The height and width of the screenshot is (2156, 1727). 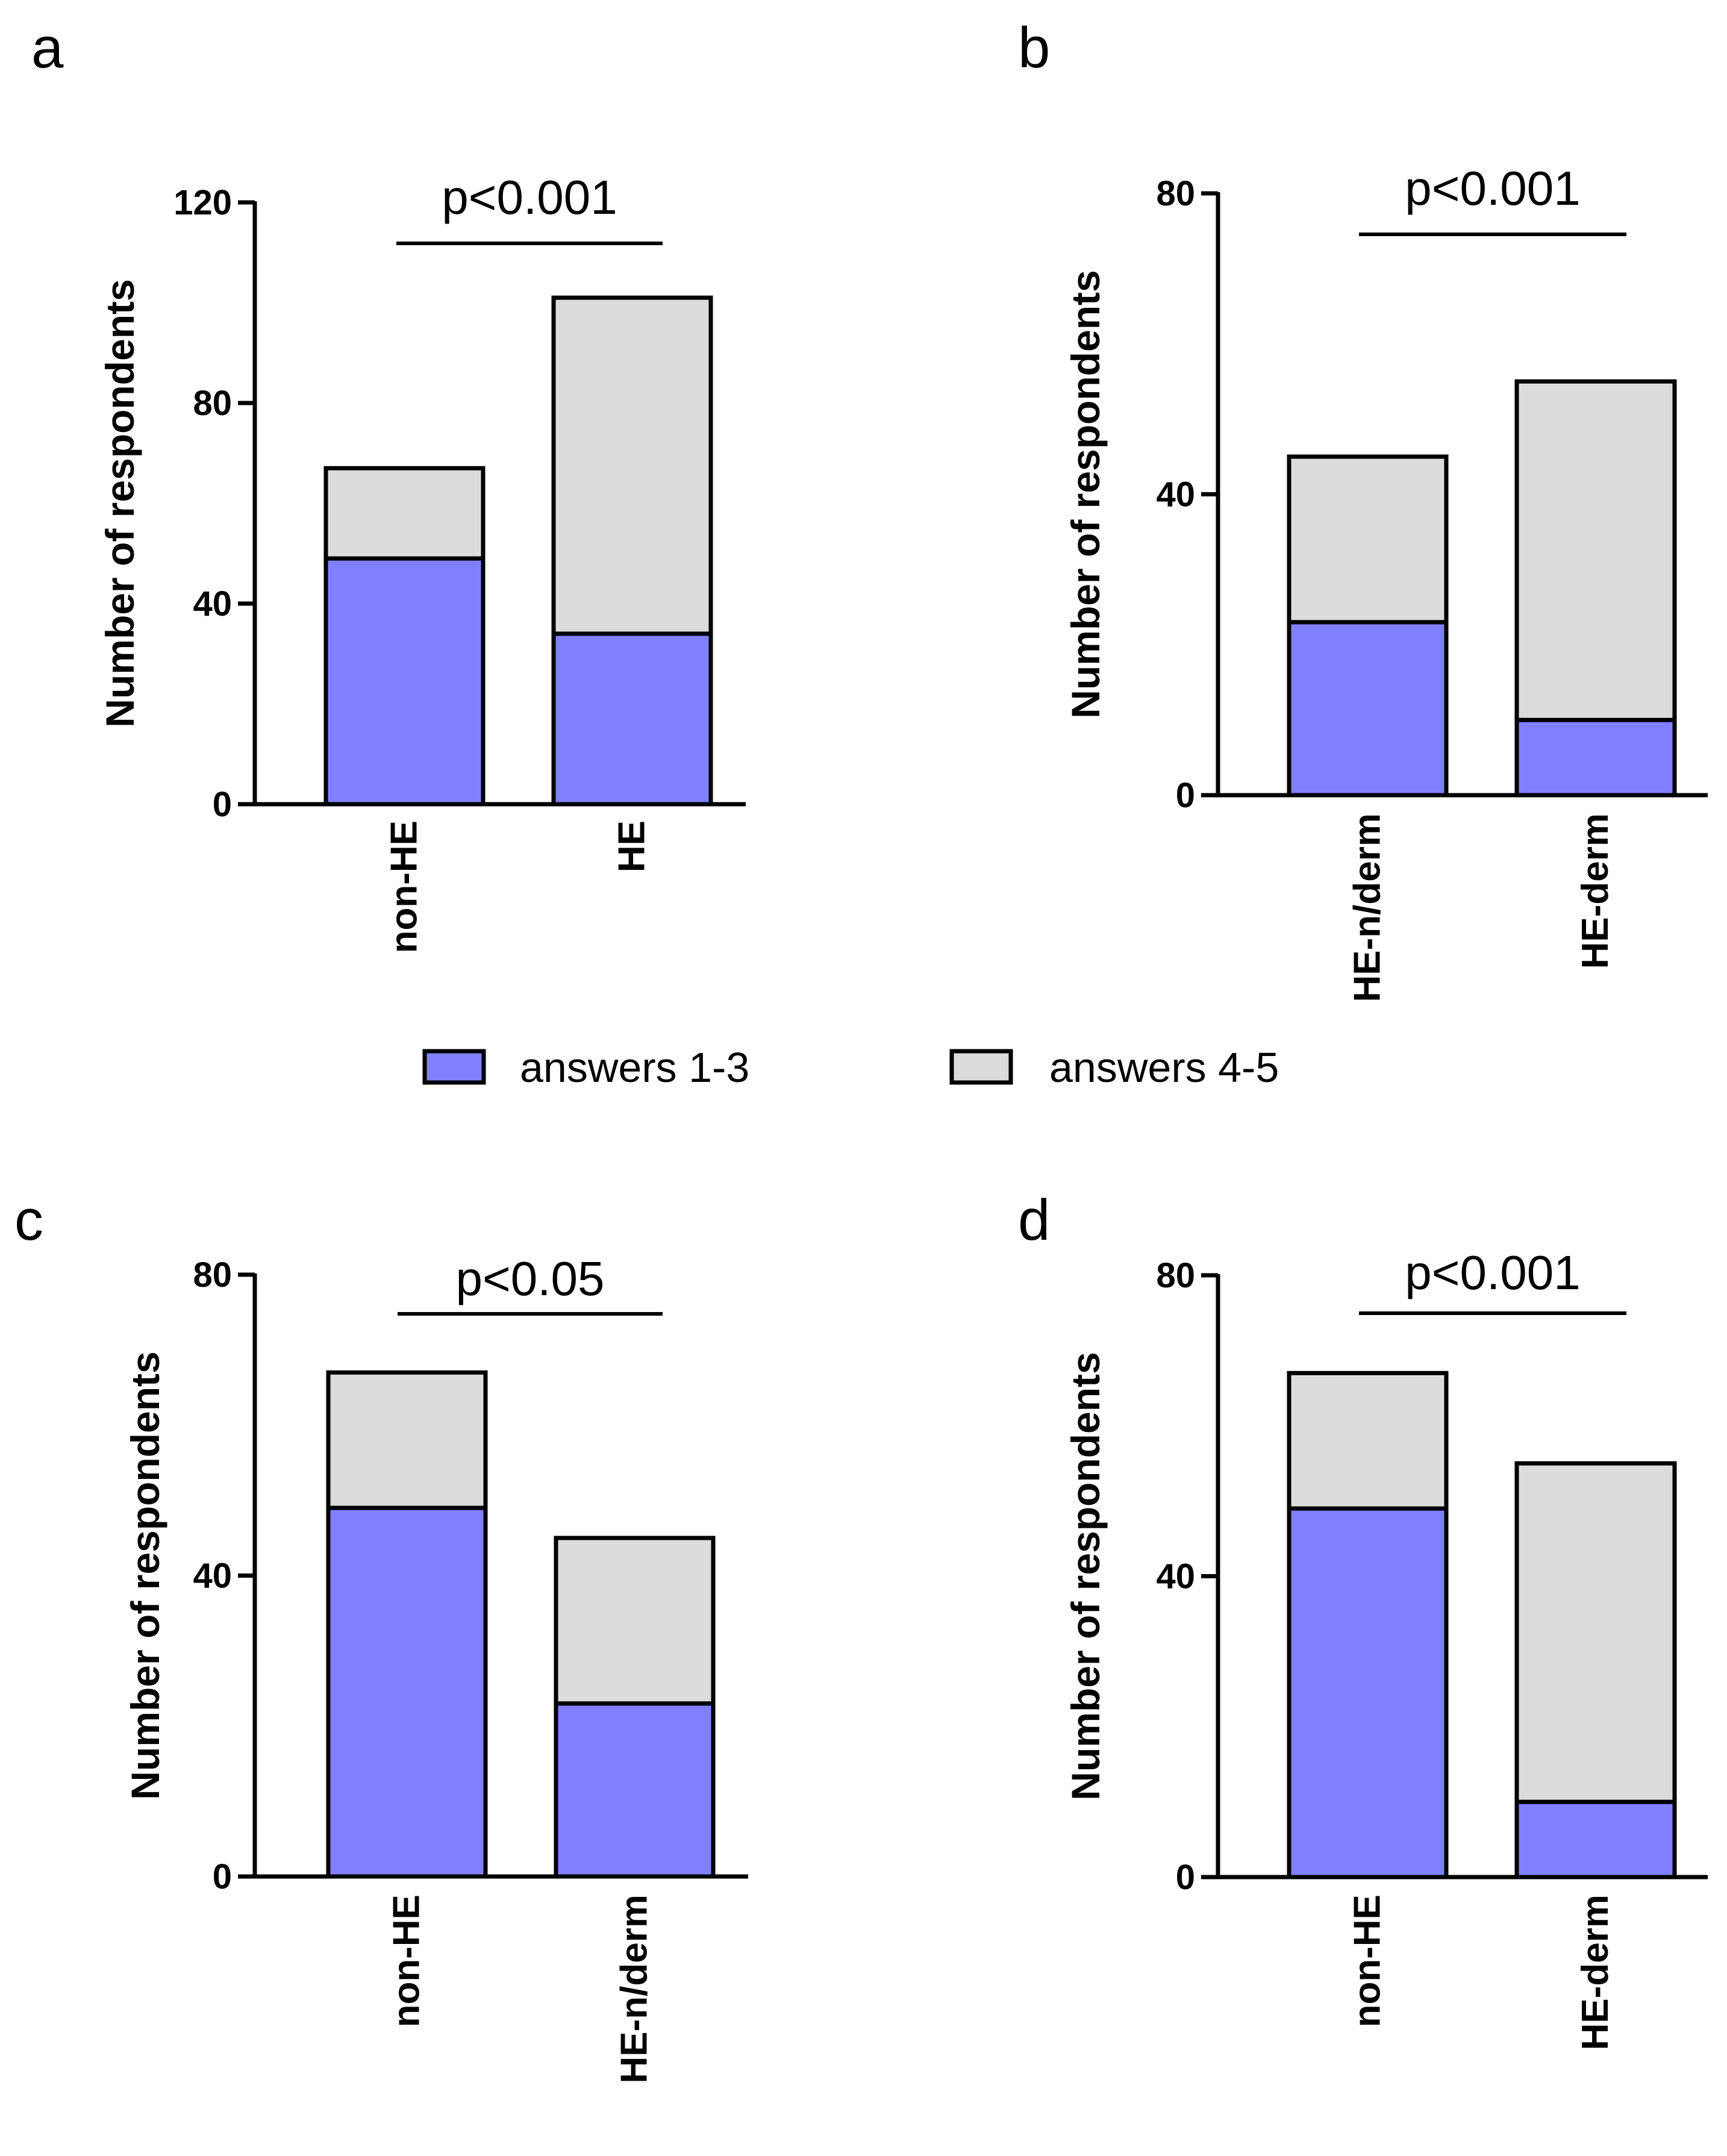 I want to click on y-tick-label: 120, so click(x=202, y=202).